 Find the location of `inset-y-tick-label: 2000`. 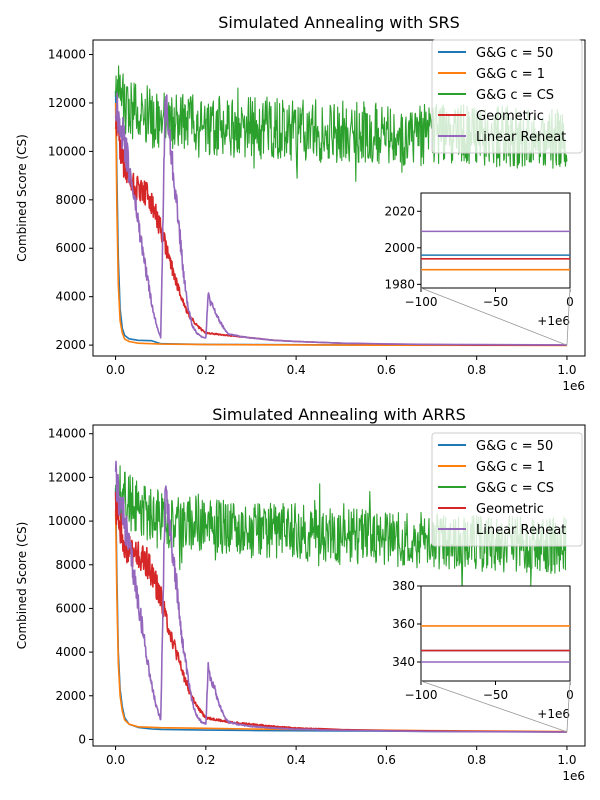

inset-y-tick-label: 2000 is located at coordinates (399, 248).